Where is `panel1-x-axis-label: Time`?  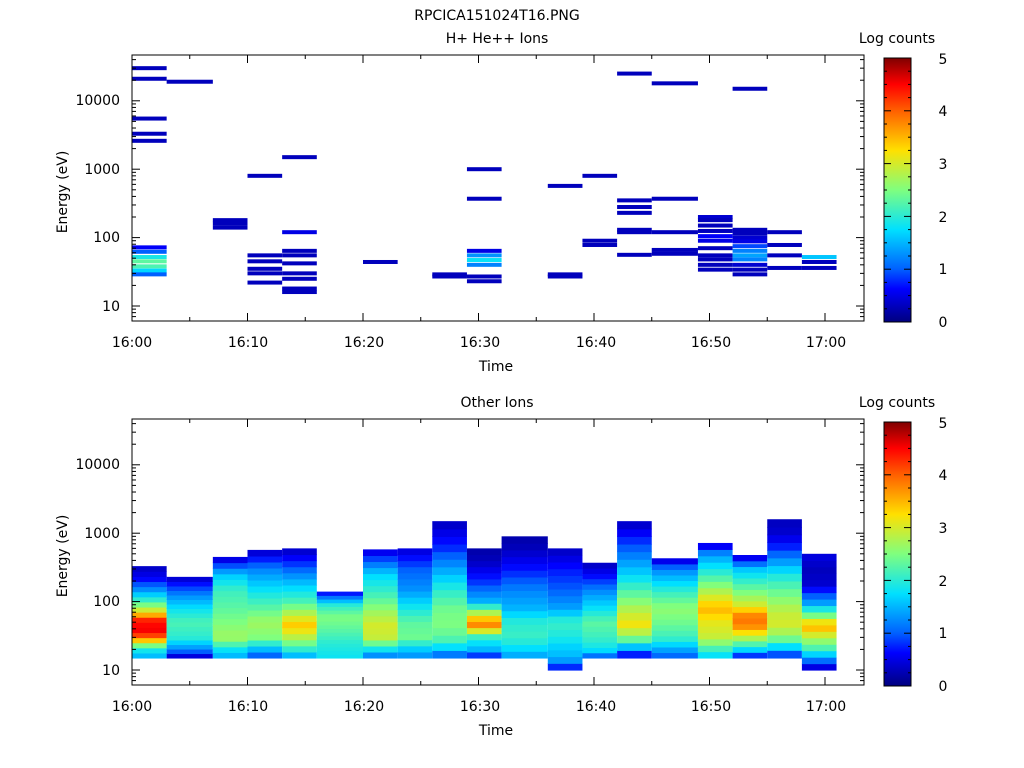
panel1-x-axis-label: Time is located at coordinates (495, 367).